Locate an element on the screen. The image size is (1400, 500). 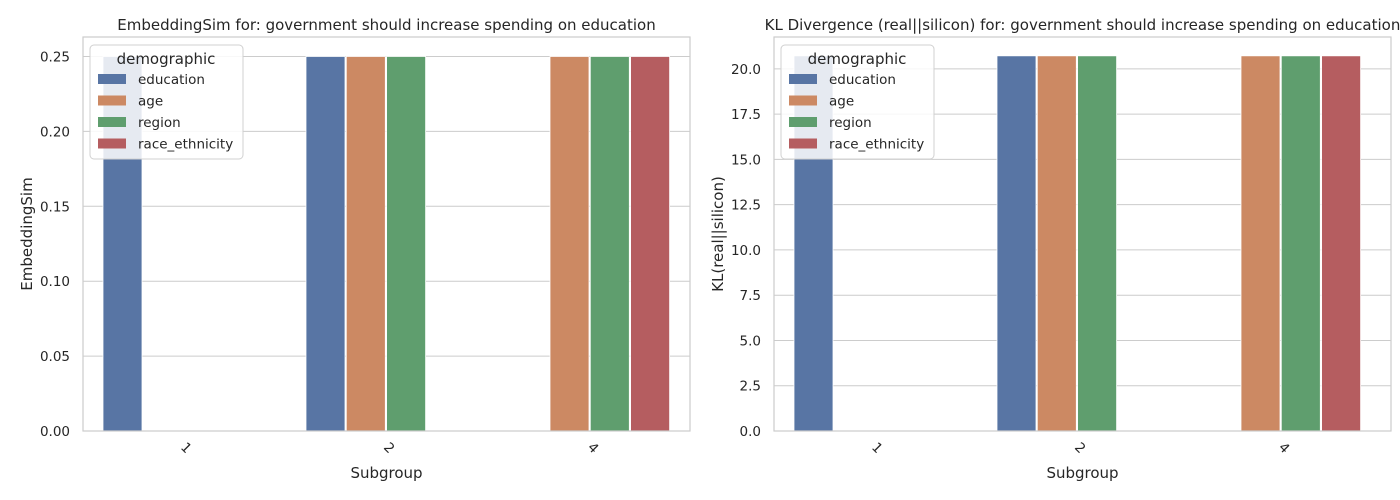
y-tick-label: 0.25 is located at coordinates (55, 57).